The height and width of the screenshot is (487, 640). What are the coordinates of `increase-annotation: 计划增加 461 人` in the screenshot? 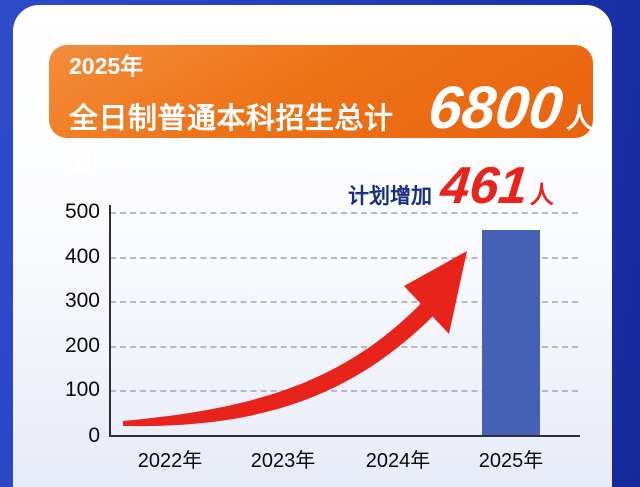 It's located at (451, 186).